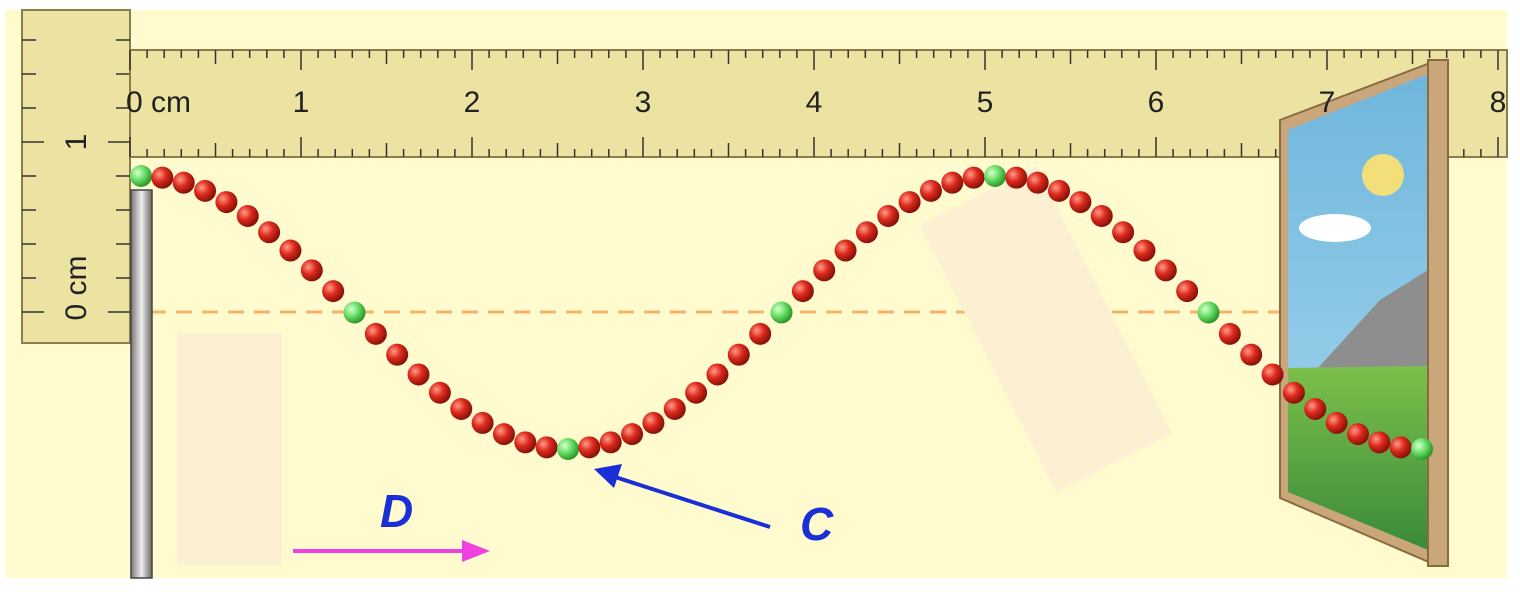 The width and height of the screenshot is (1520, 592). I want to click on oscillator-post, so click(141, 384).